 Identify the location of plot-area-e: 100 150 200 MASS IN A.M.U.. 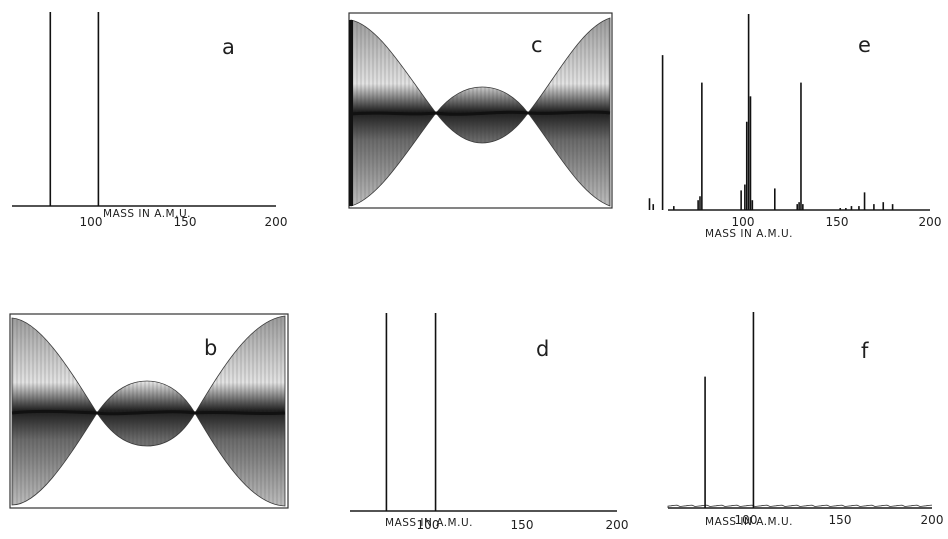
(795, 127).